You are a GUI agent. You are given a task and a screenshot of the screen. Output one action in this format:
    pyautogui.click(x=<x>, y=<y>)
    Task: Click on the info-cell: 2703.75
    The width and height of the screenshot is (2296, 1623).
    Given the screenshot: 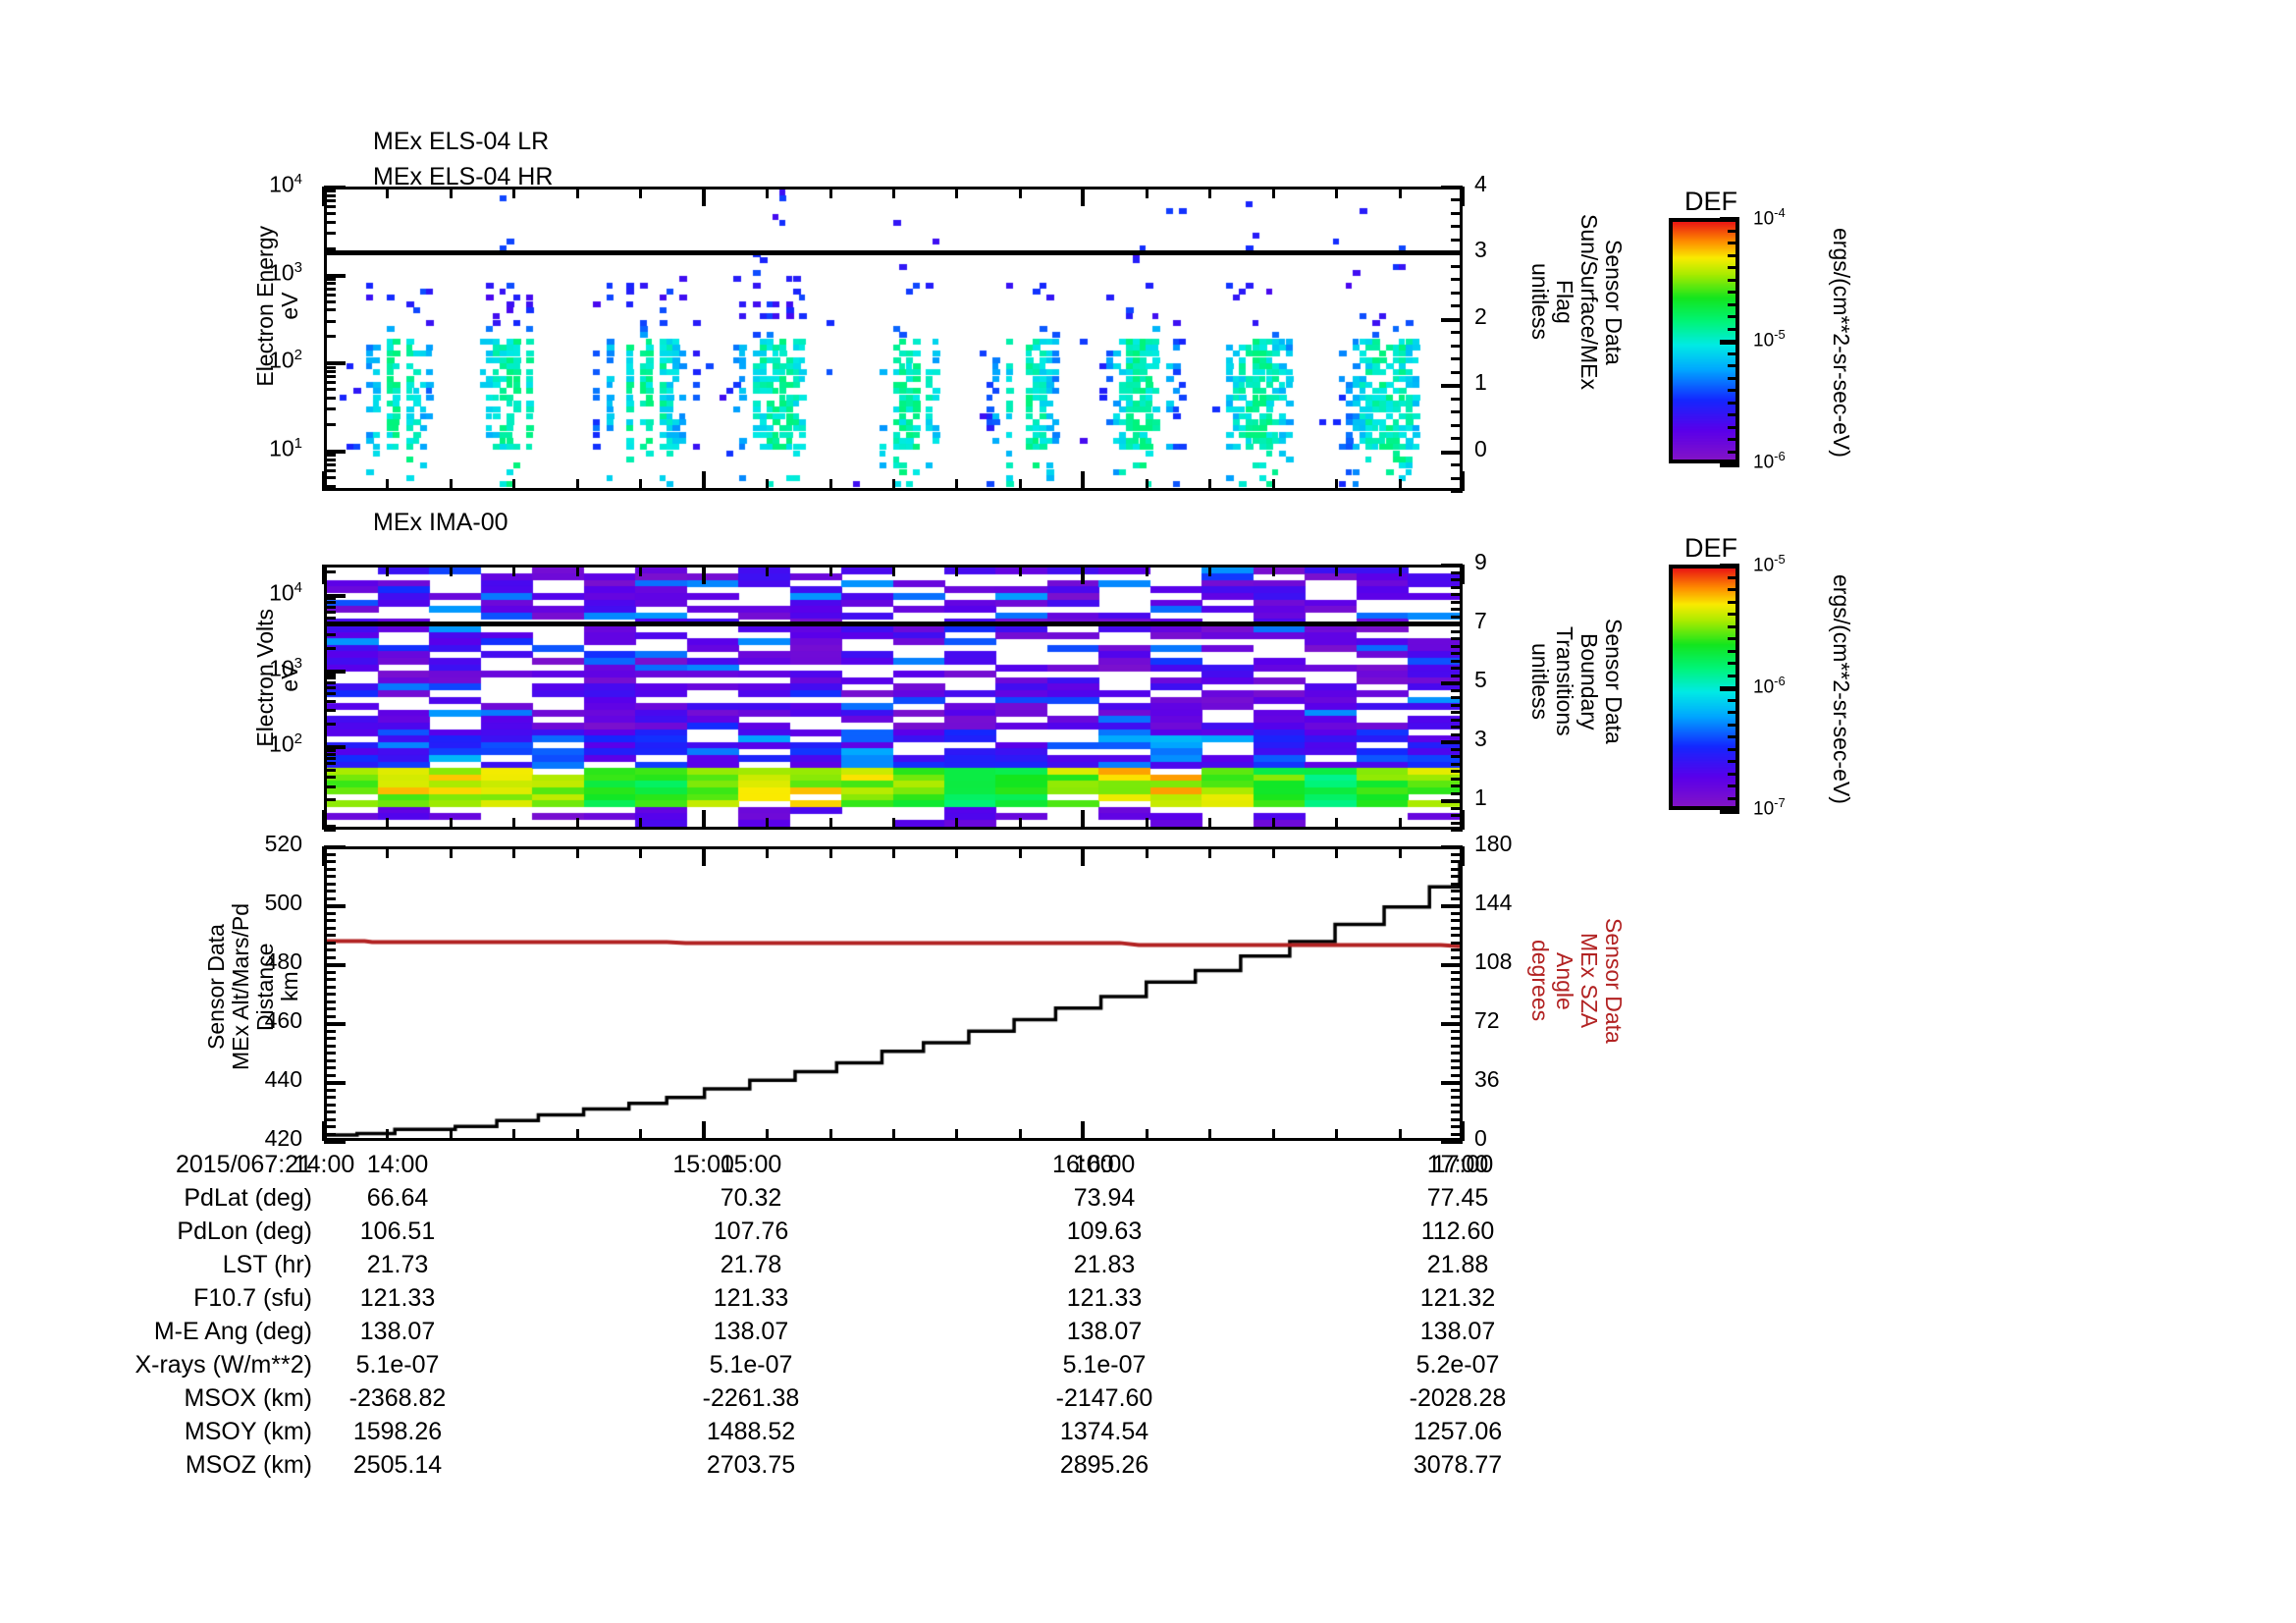 What is the action you would take?
    pyautogui.click(x=751, y=1465)
    